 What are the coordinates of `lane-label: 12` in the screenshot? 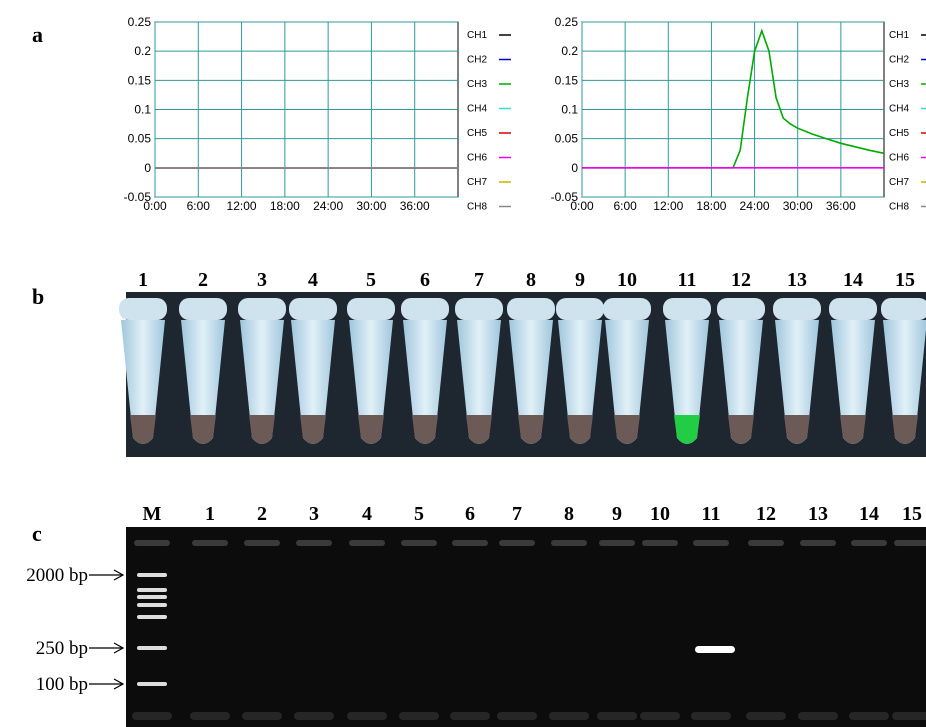 It's located at (766, 514).